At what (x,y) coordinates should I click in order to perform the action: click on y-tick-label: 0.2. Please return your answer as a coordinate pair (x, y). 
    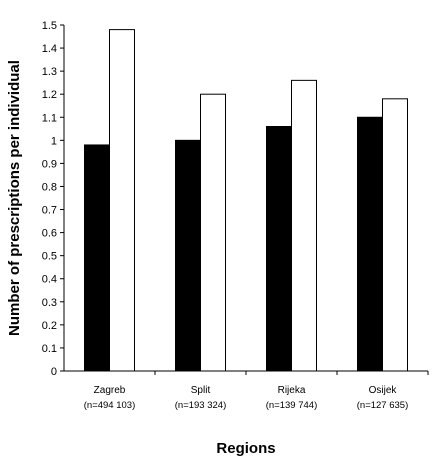
    Looking at the image, I should click on (49, 326).